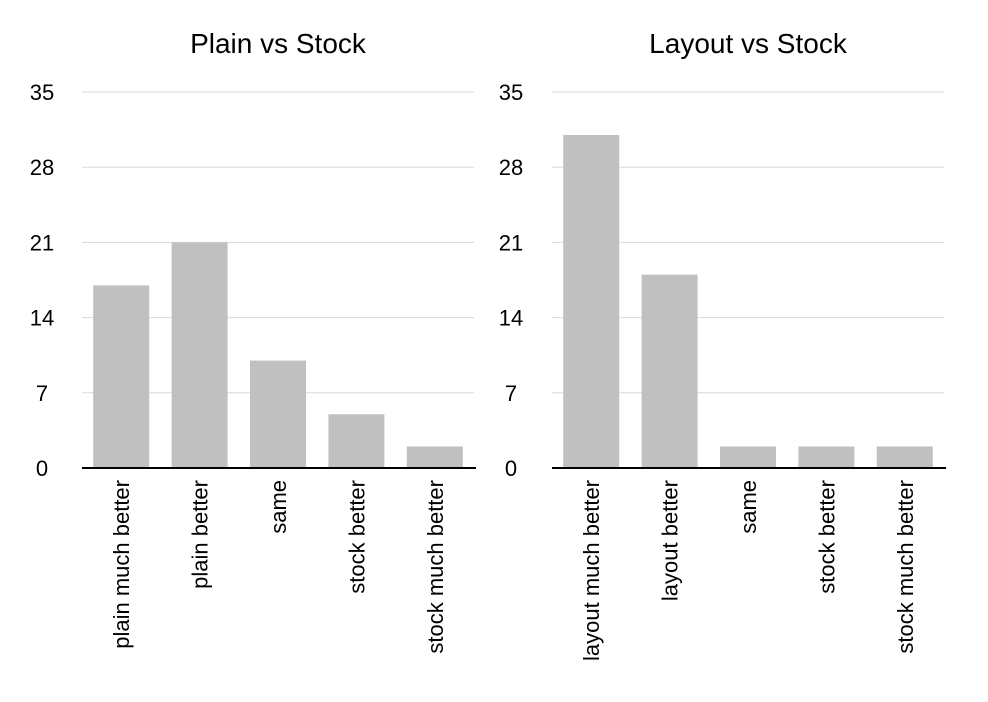  I want to click on chart-title: Plain vs Stock, so click(278, 43).